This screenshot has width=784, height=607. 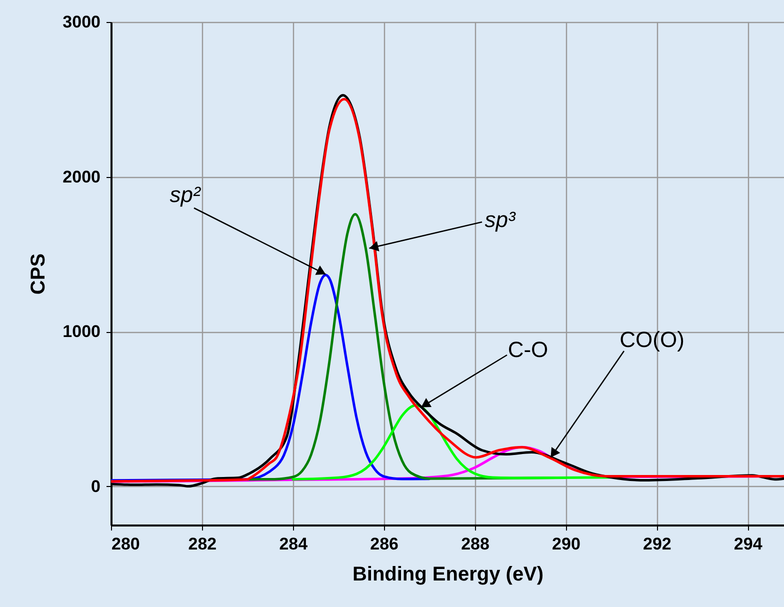 What do you see at coordinates (293, 544) in the screenshot?
I see `x-tick-label: 284` at bounding box center [293, 544].